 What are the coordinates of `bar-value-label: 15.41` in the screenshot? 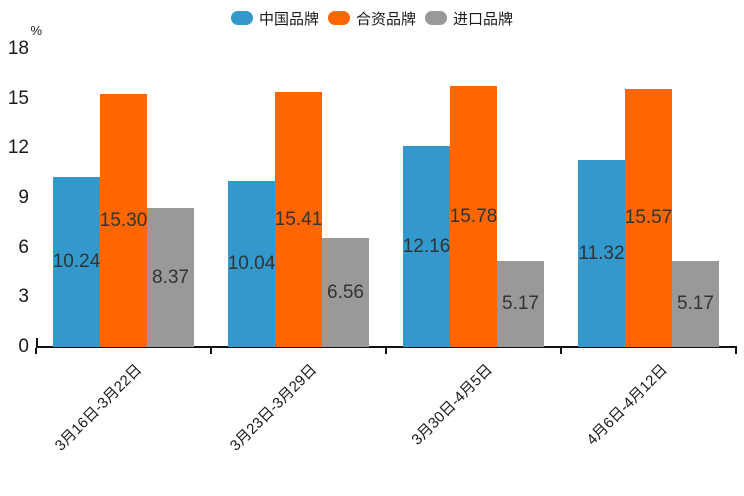 It's located at (298, 219).